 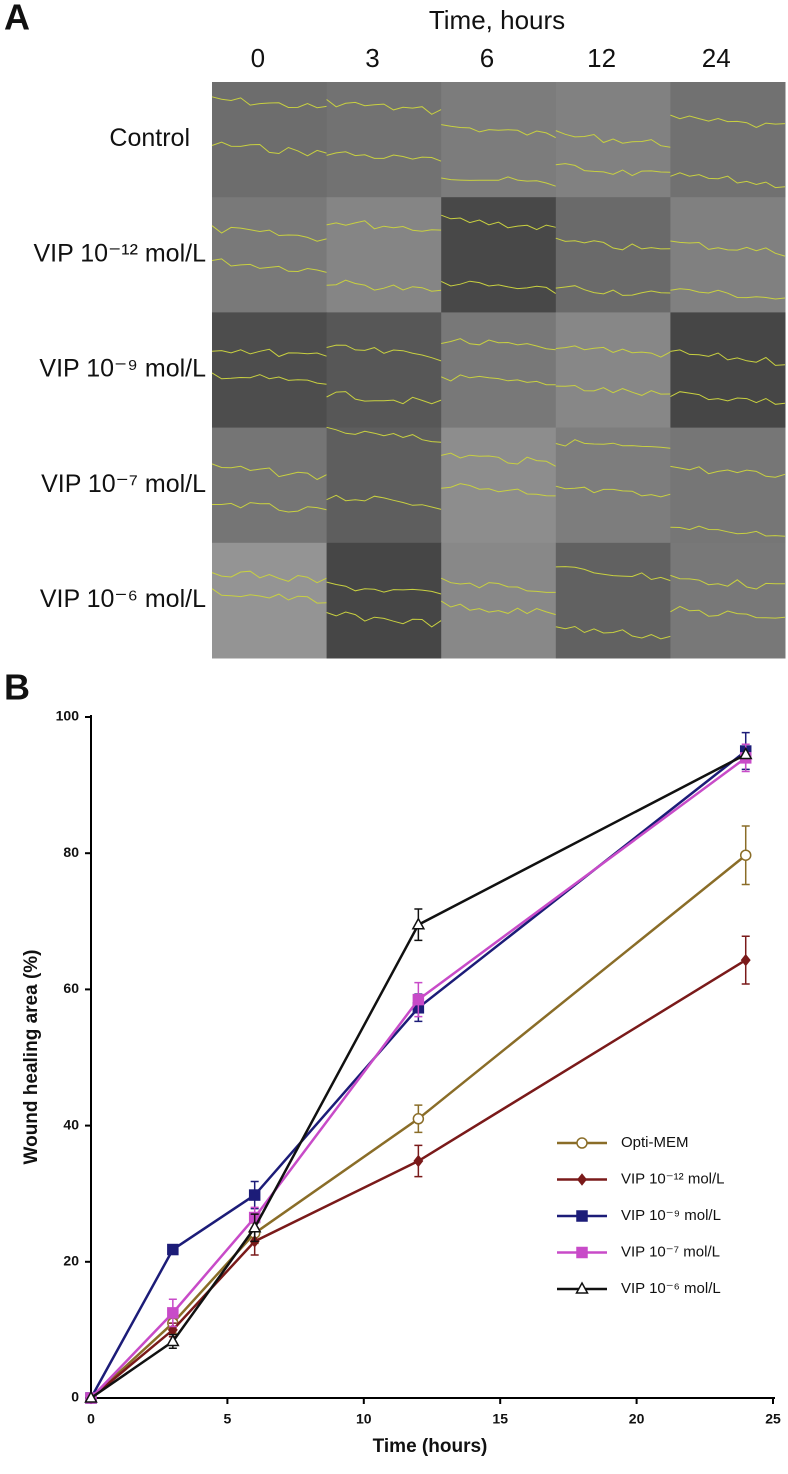 I want to click on column-header: 3, so click(x=372, y=58).